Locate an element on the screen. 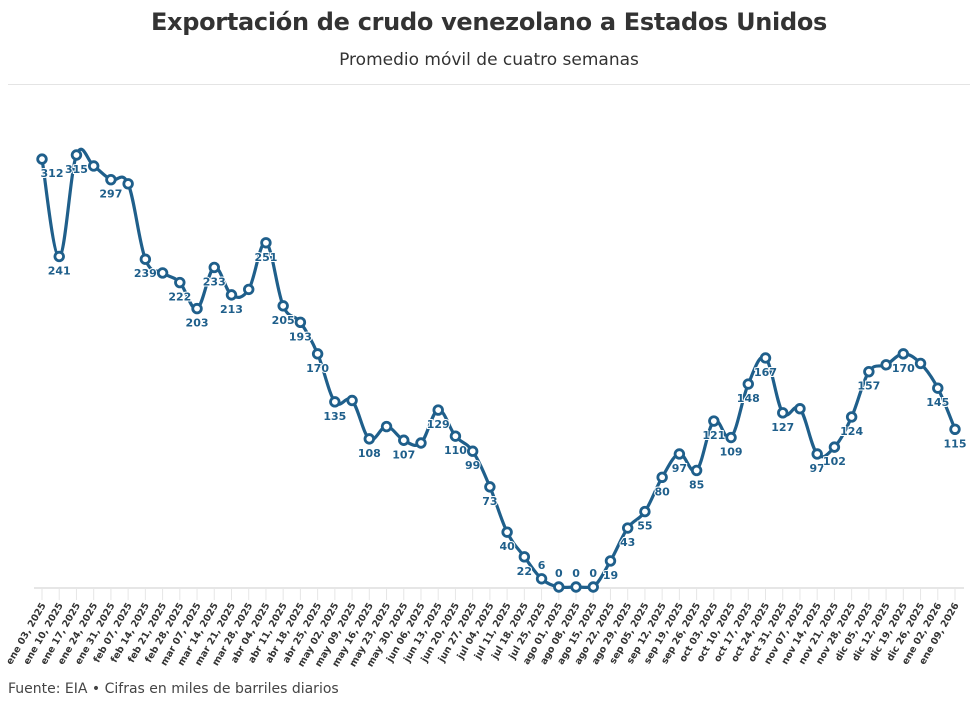 Image resolution: width=978 pixels, height=714 pixels. divider is located at coordinates (489, 84).